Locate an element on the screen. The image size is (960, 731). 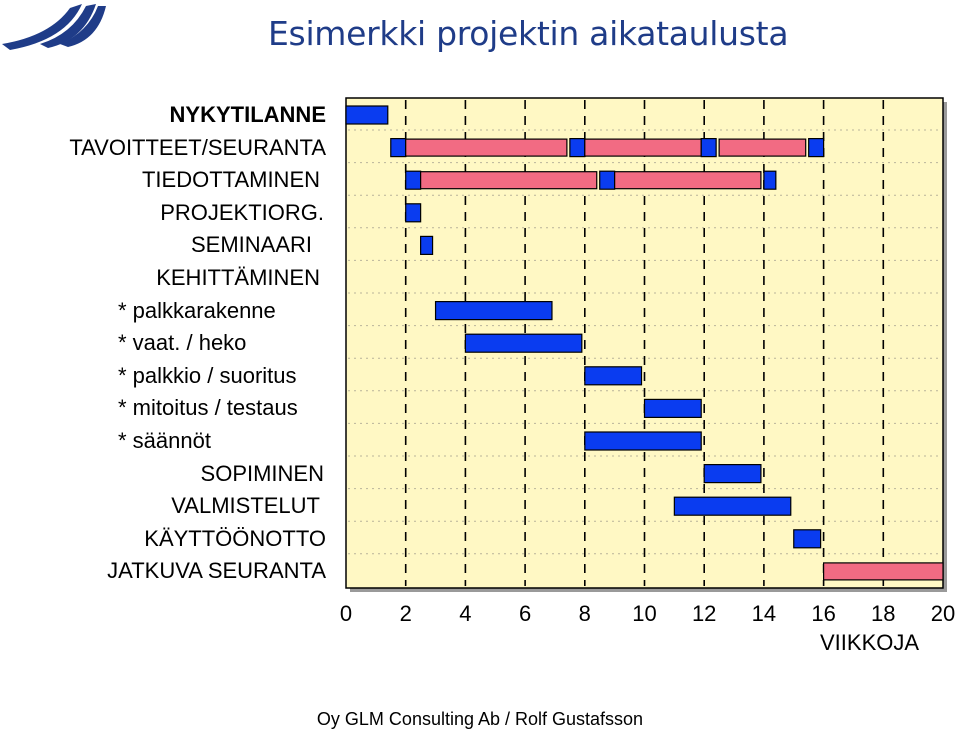
x-tick-label: 2 is located at coordinates (405, 613).